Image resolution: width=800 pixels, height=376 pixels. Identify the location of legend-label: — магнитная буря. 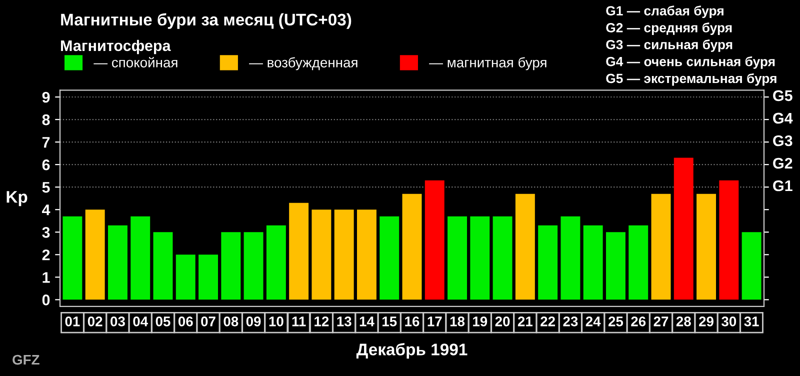
(487, 63).